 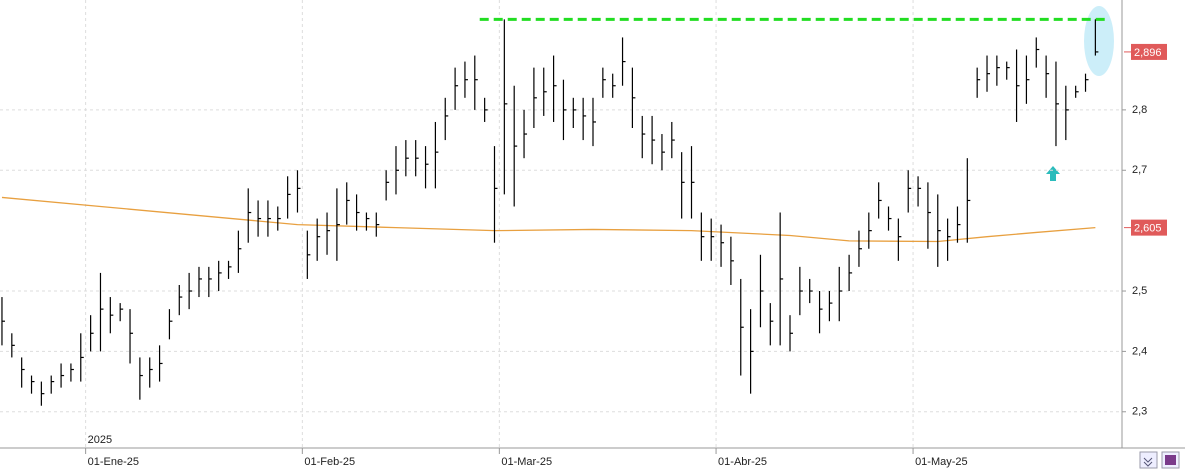 I want to click on save-icon, so click(x=1170, y=460).